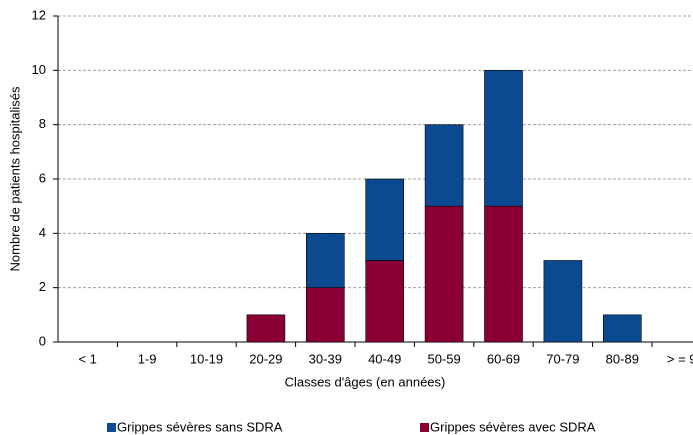 This screenshot has height=435, width=693. What do you see at coordinates (14, 178) in the screenshot?
I see `y-axis-title: Nombre de patients hospitalisés` at bounding box center [14, 178].